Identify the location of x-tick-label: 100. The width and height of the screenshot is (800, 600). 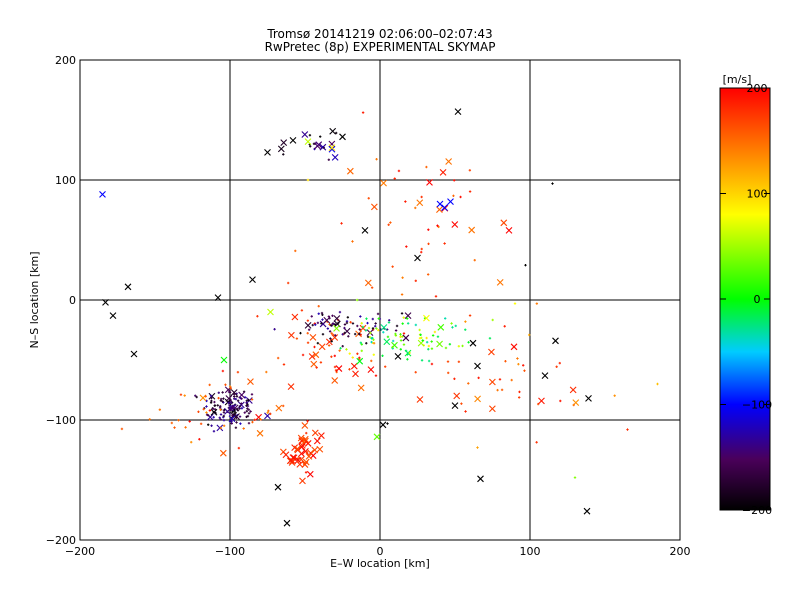
(530, 551).